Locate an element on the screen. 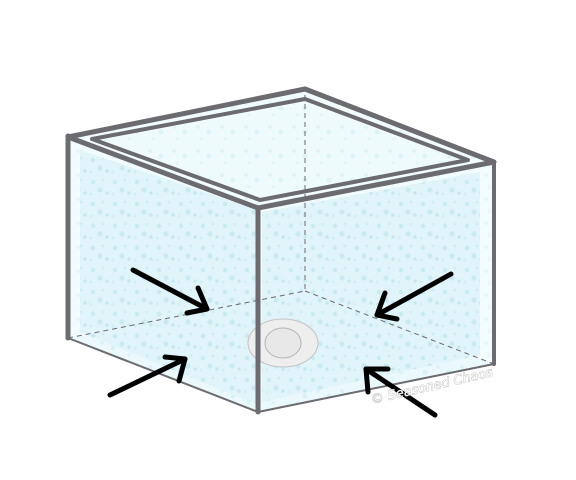  arrow-lower-right is located at coordinates (400, 392).